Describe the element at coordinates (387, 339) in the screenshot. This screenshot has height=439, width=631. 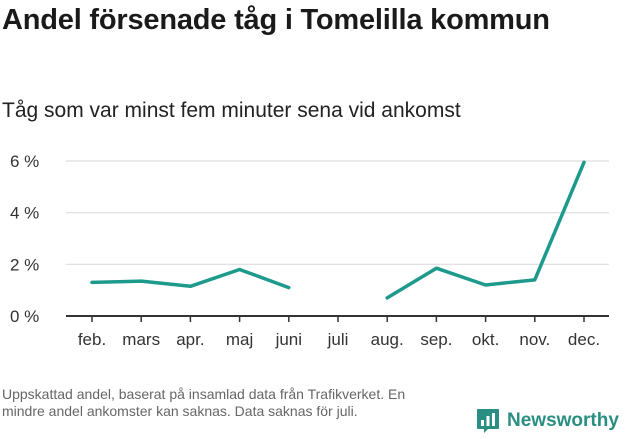
I see `x-tick-label: aug.` at that location.